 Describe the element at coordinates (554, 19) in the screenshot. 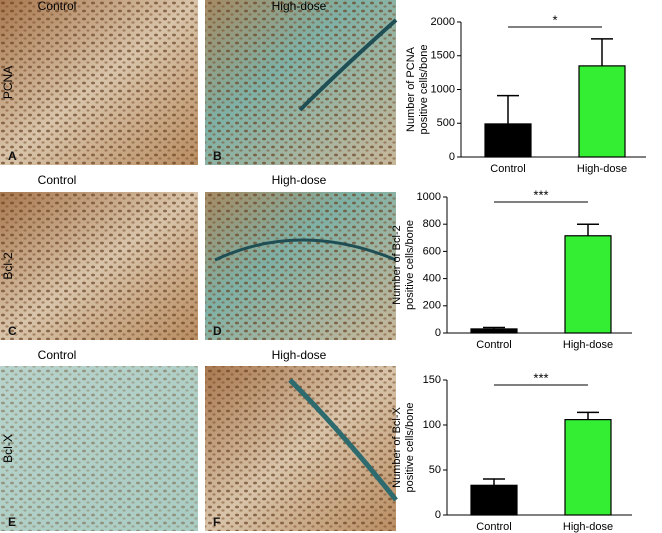

I see `significance-label: *` at that location.